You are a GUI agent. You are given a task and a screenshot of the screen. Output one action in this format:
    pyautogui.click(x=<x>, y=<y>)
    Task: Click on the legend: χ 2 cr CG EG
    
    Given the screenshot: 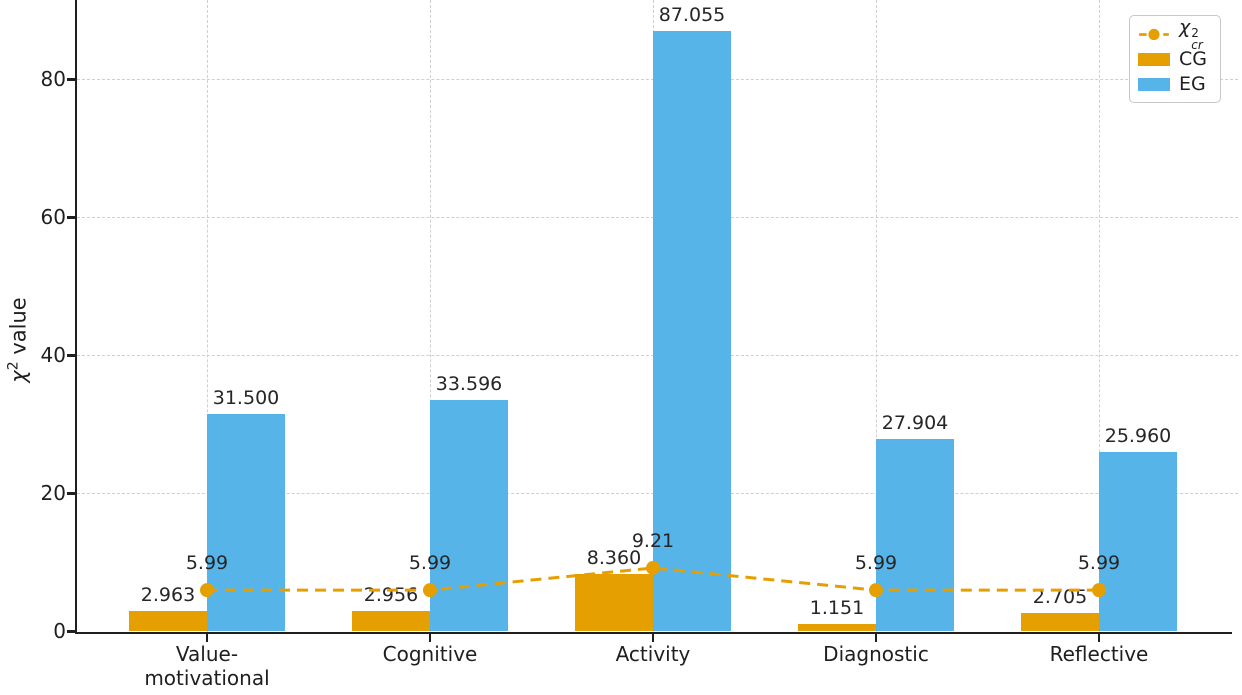 What is the action you would take?
    pyautogui.click(x=1175, y=59)
    